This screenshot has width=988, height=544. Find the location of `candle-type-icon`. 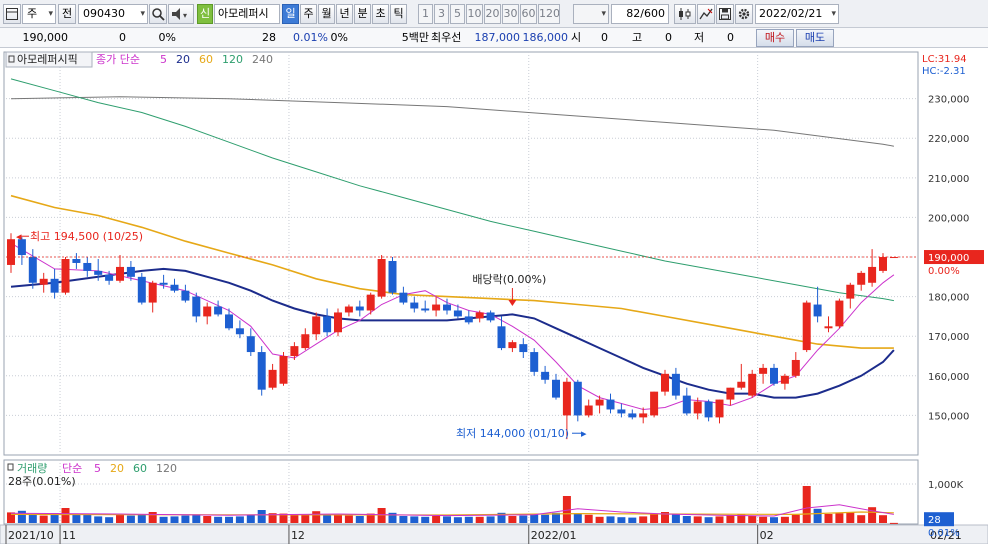

candle-type-icon is located at coordinates (685, 14).